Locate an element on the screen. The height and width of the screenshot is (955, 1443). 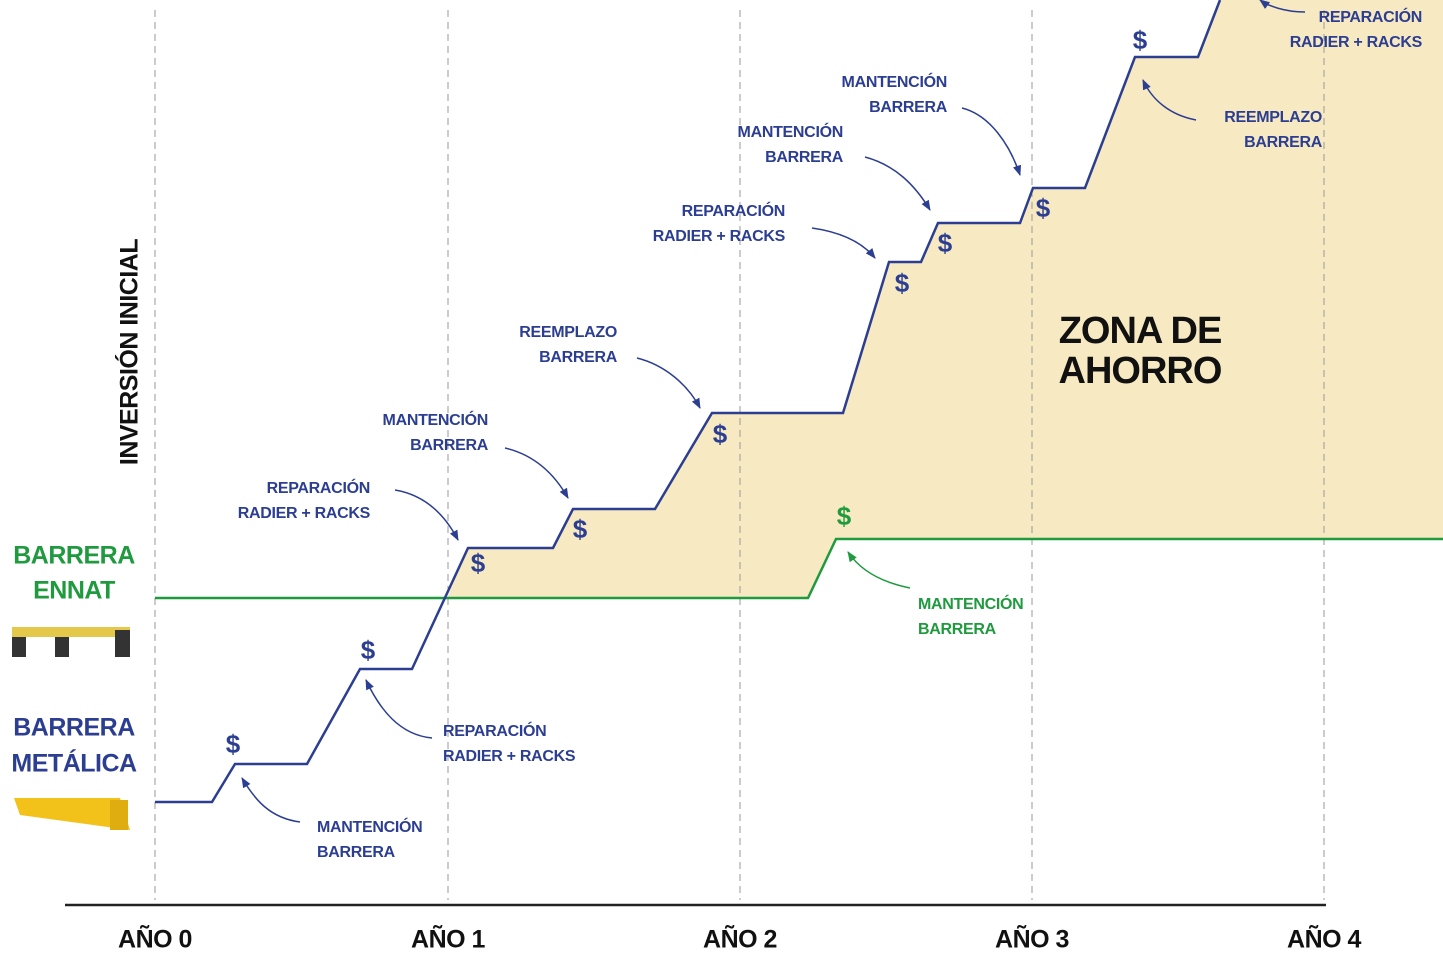
year-label: AÑO 2 is located at coordinates (740, 939).